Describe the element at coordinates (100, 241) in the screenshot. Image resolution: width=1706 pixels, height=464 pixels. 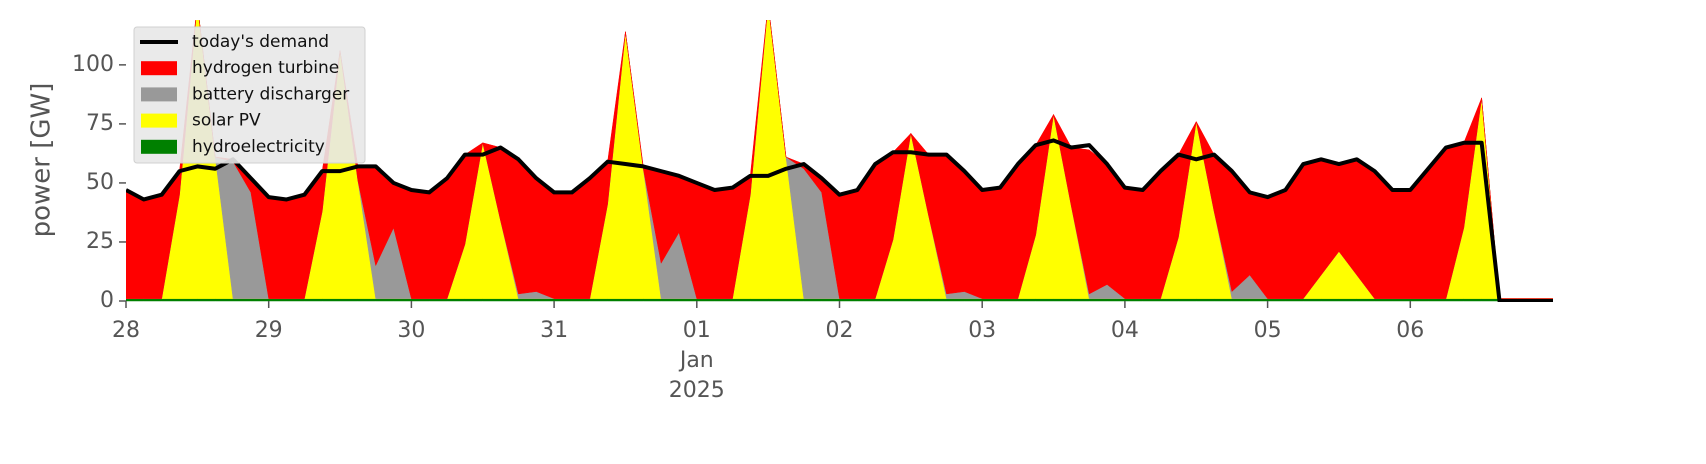
I see `y-tick-label: 25` at that location.